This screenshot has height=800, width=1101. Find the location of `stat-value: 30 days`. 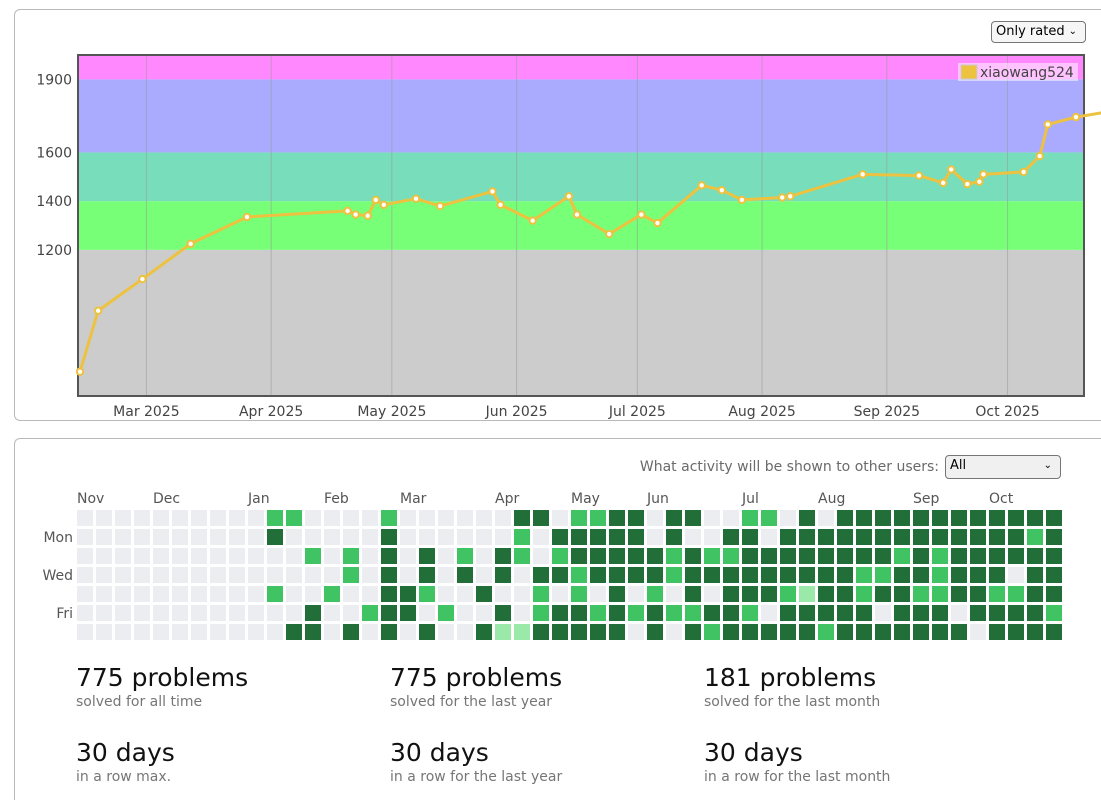

stat-value: 30 days is located at coordinates (439, 752).